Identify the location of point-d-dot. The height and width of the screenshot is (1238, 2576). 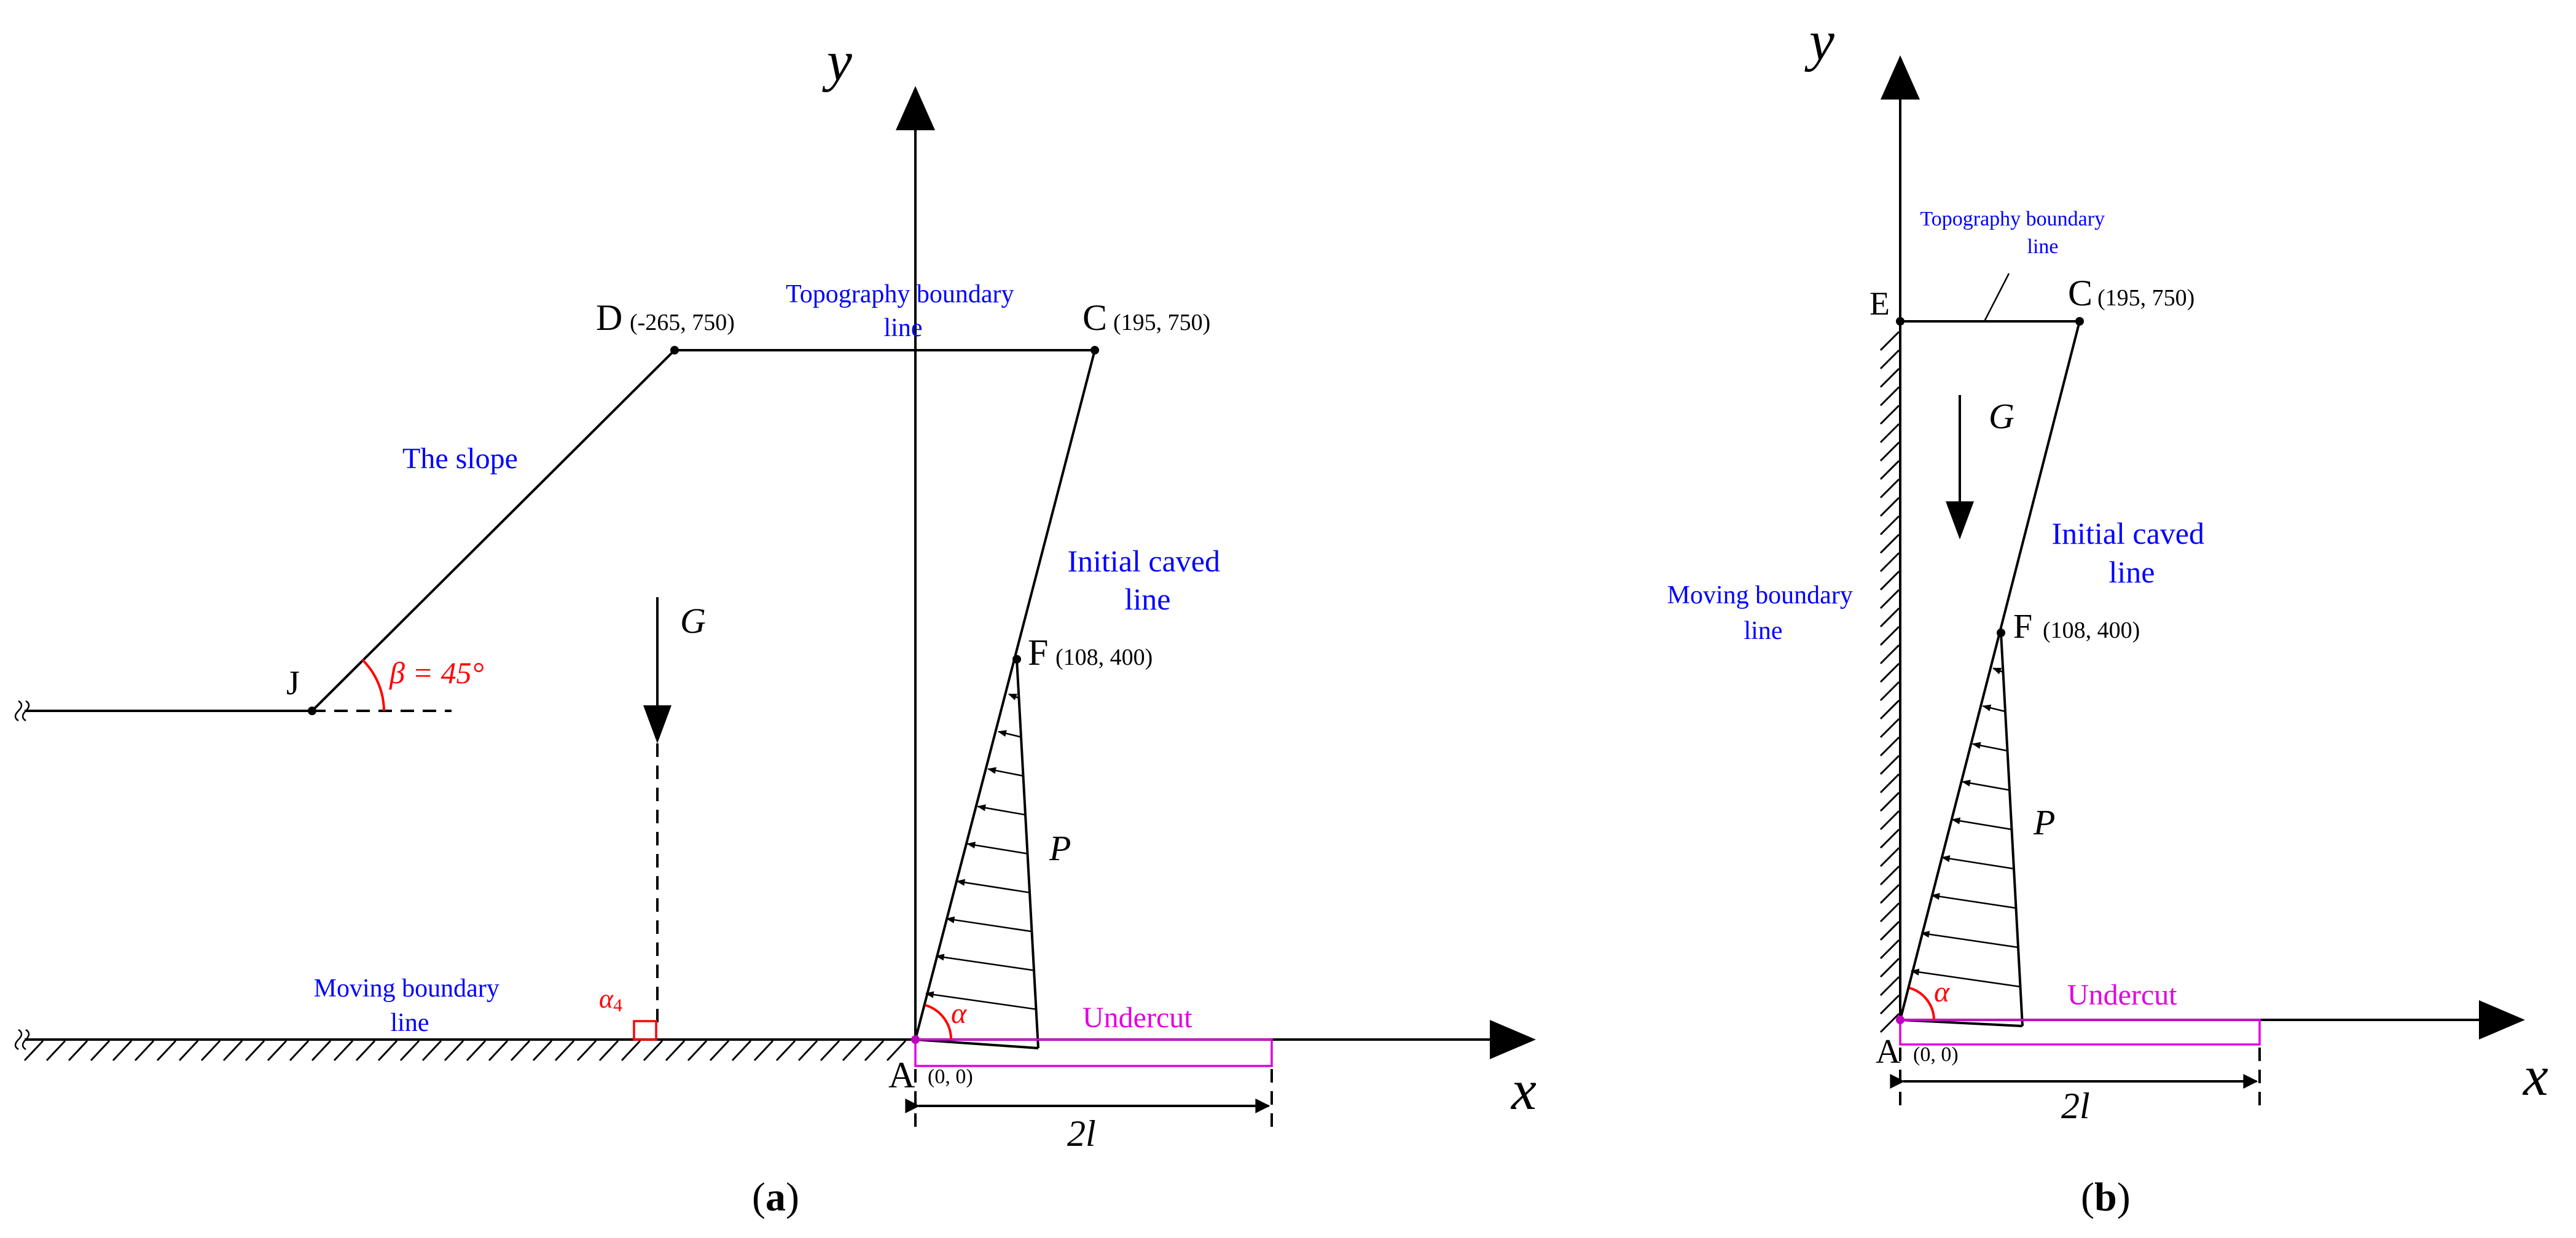
(675, 350).